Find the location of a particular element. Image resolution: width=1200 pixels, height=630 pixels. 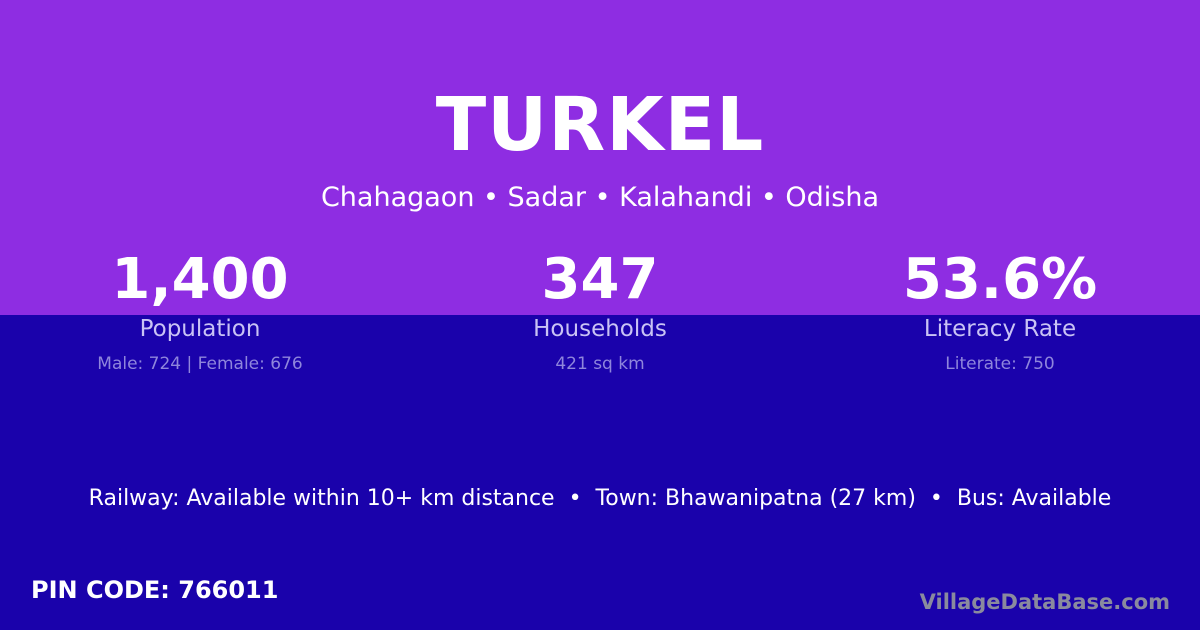

brand-logo: VillageDataBase.com is located at coordinates (1044, 602).